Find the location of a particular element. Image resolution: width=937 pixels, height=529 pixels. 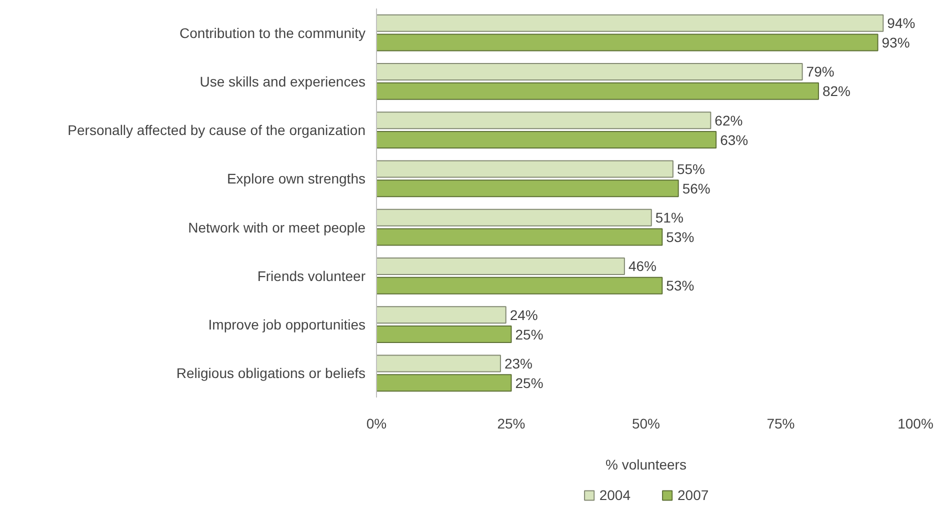

x-tick-label: 0% is located at coordinates (376, 424).